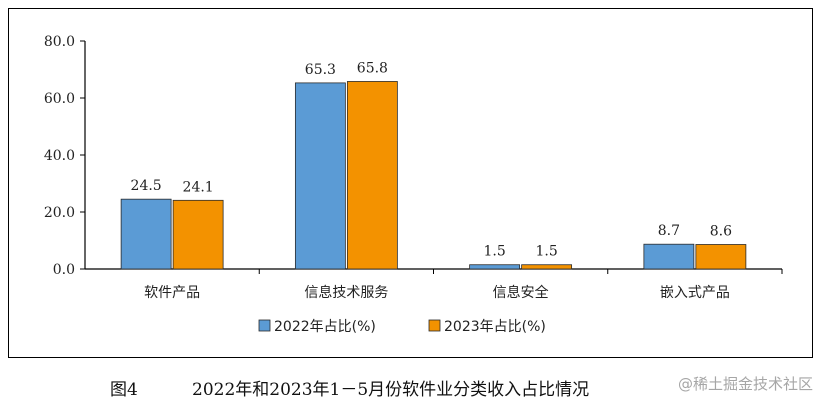 The width and height of the screenshot is (825, 409). Describe the element at coordinates (64, 270) in the screenshot. I see `y-tick-label: 0.0` at that location.